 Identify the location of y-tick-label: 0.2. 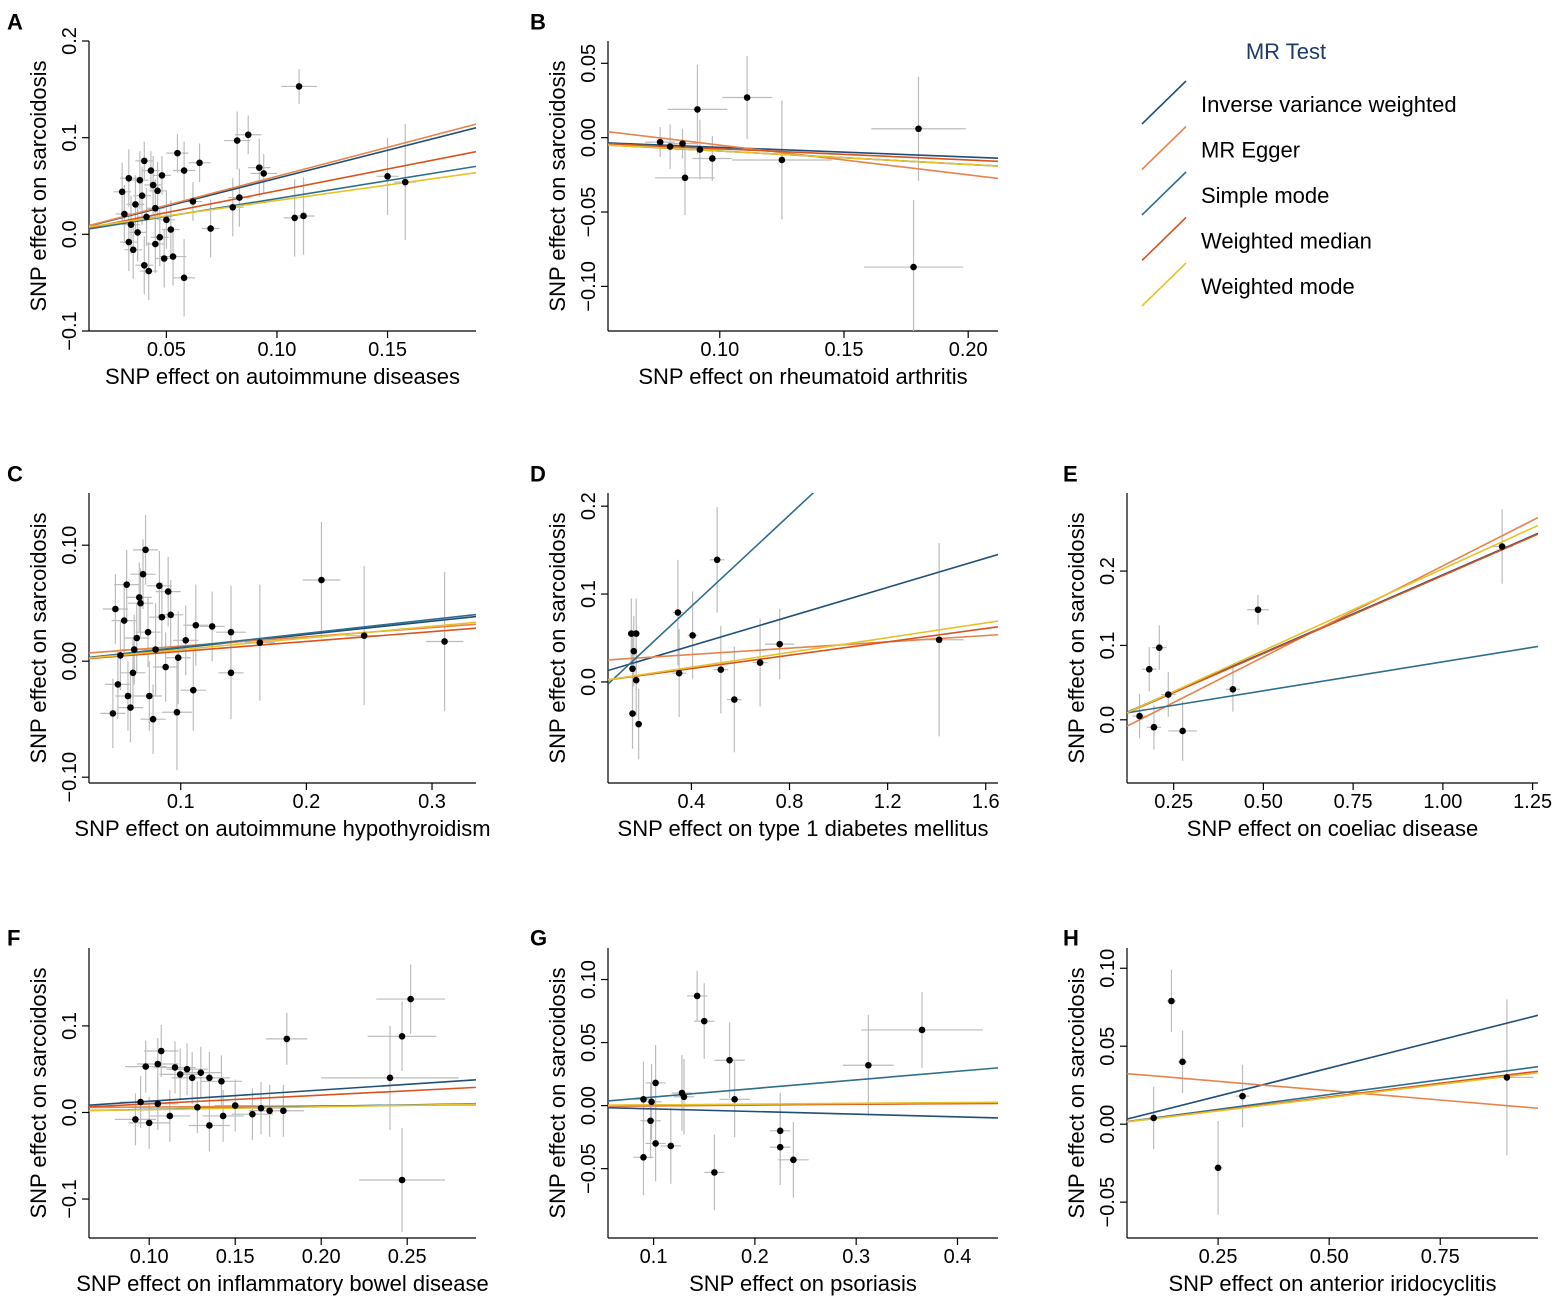
(589, 506).